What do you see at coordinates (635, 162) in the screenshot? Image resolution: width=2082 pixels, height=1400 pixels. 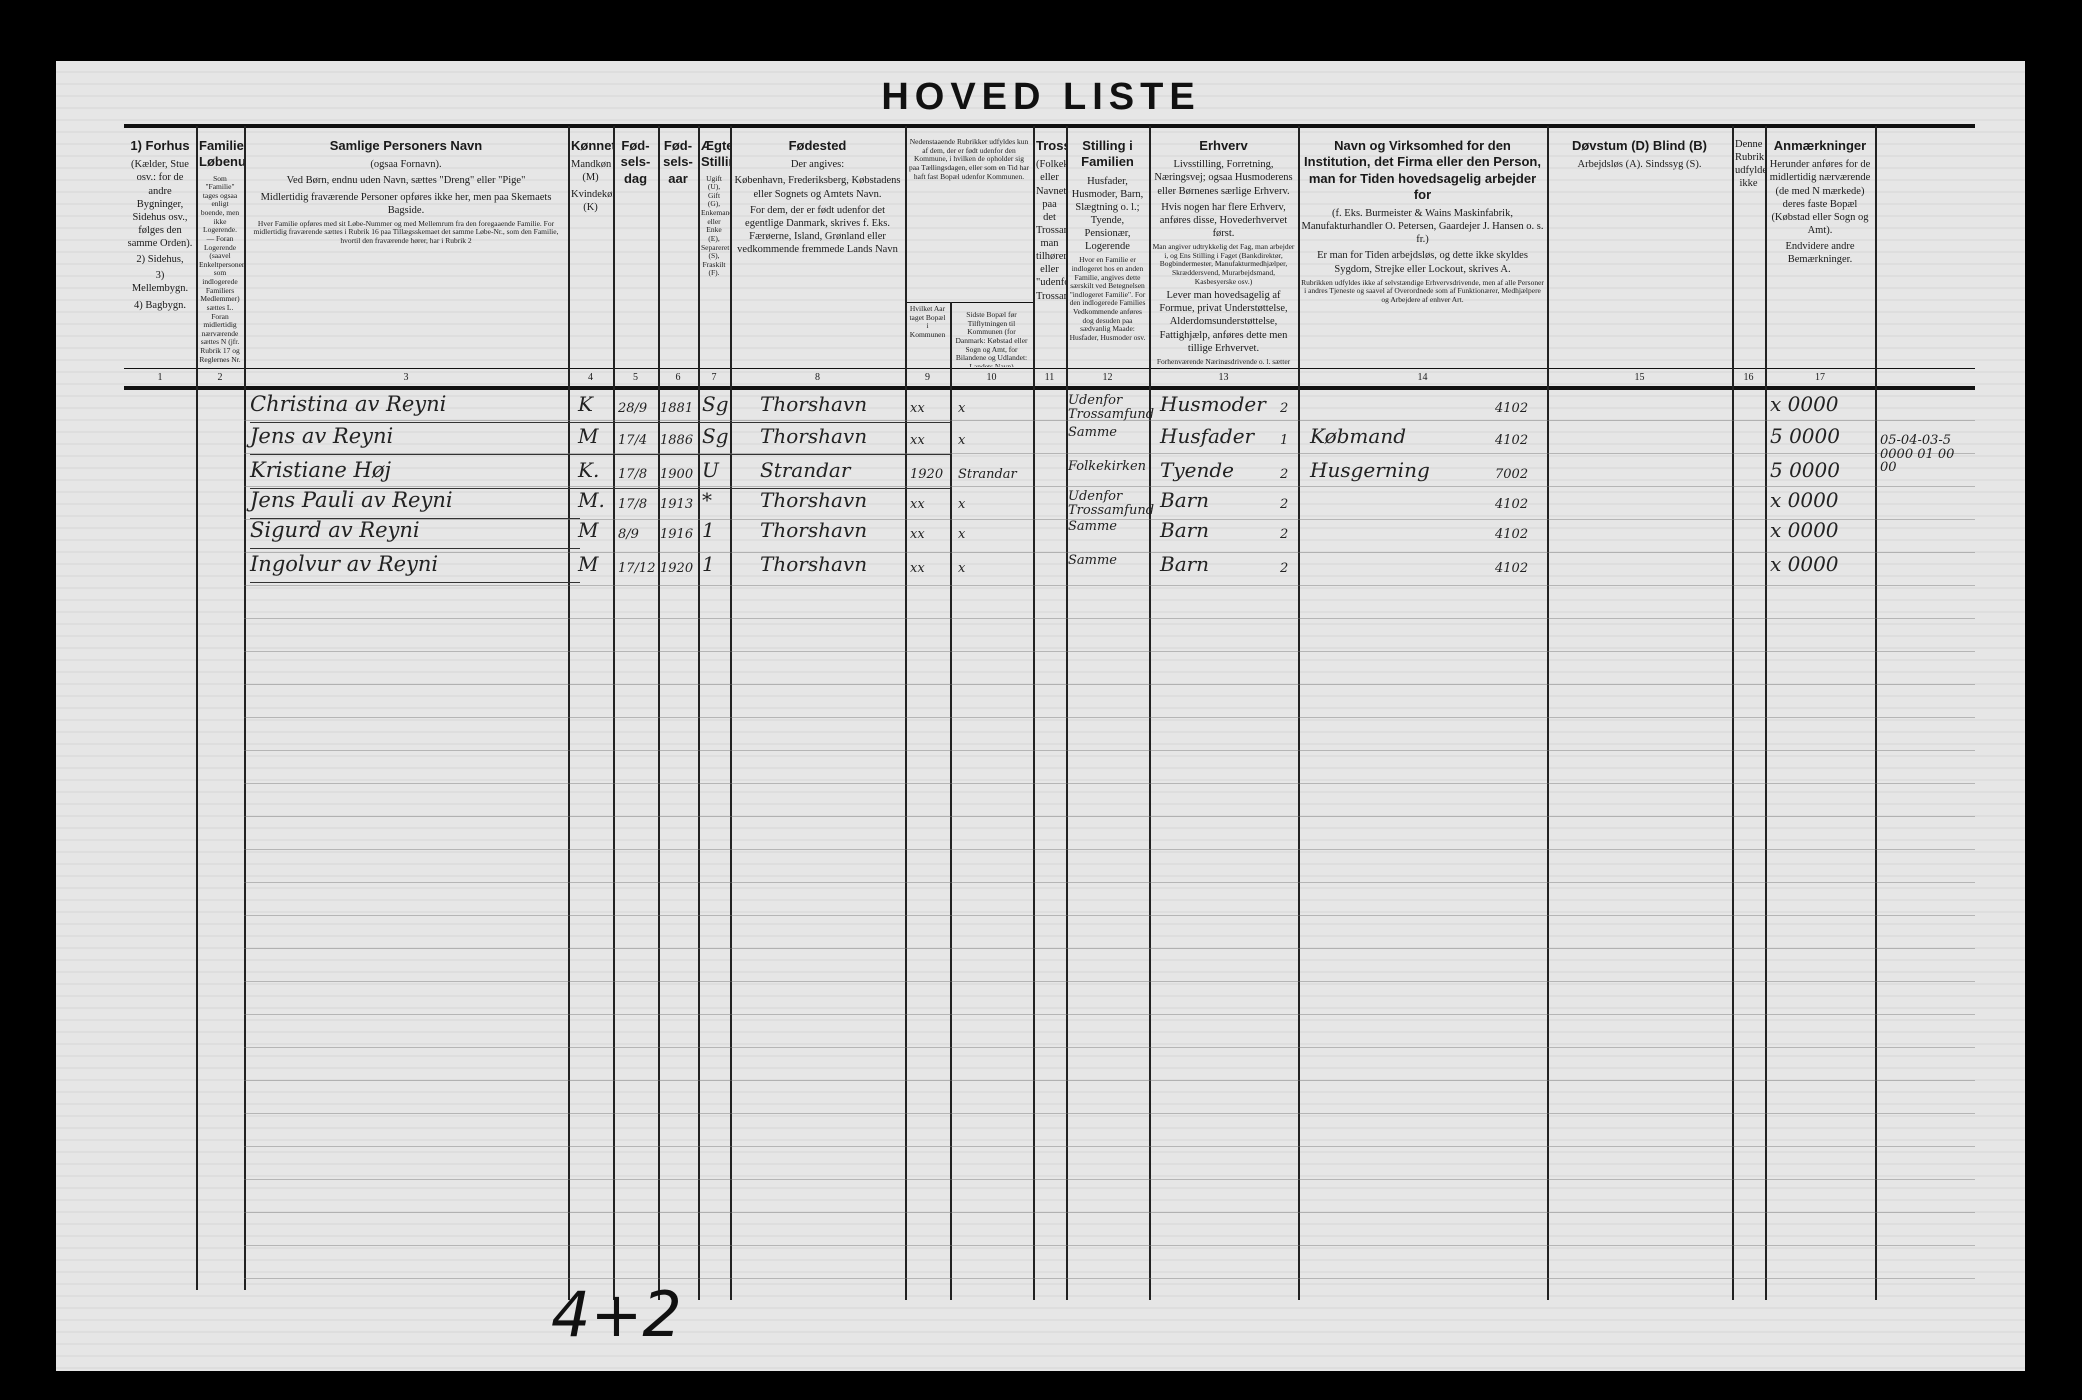 I see `column-title: Fød-sels-dag` at bounding box center [635, 162].